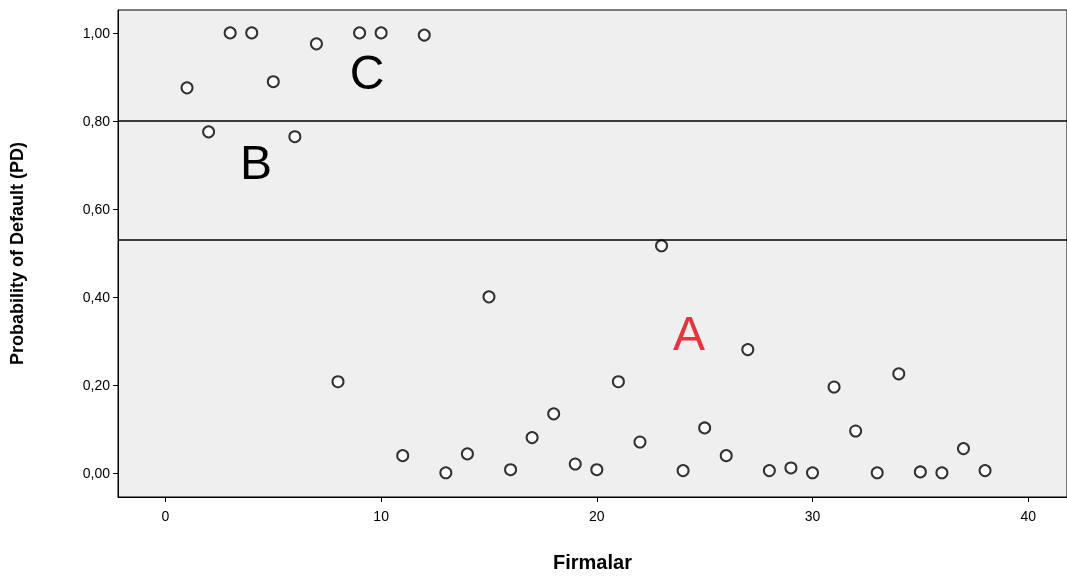 Image resolution: width=1067 pixels, height=579 pixels. I want to click on y-tick-label: 0,60, so click(96, 208).